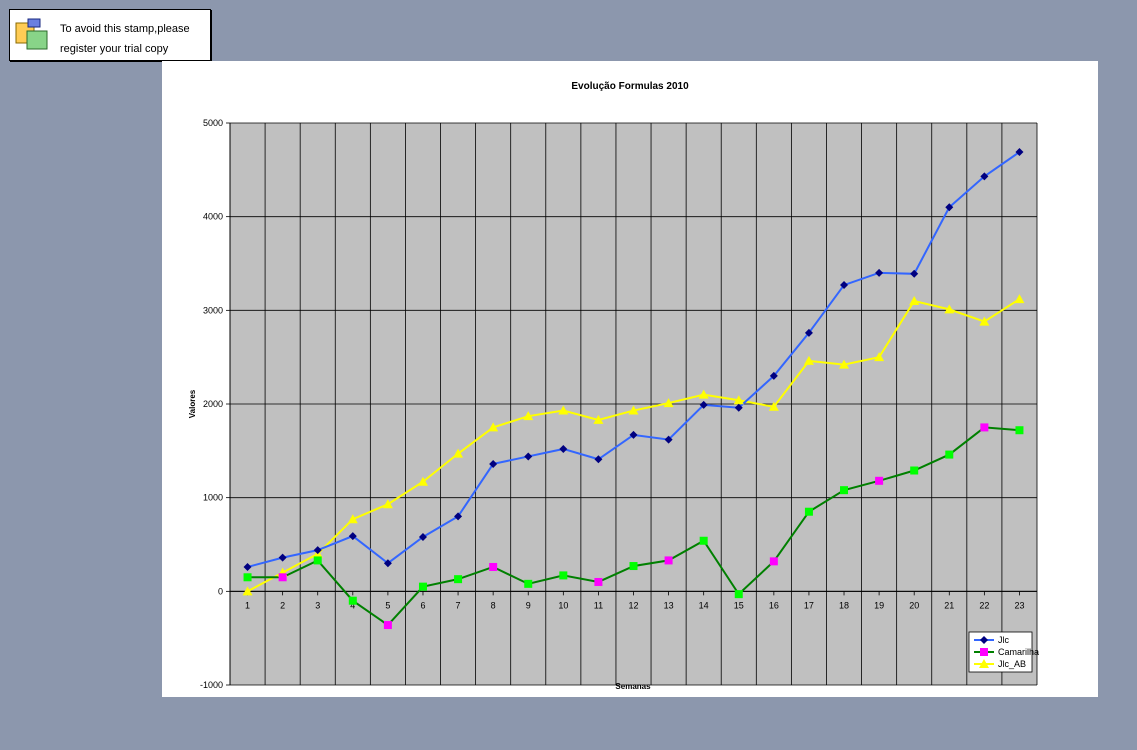 This screenshot has height=750, width=1137. I want to click on chart-title: Evolução Formulas 2010, so click(630, 86).